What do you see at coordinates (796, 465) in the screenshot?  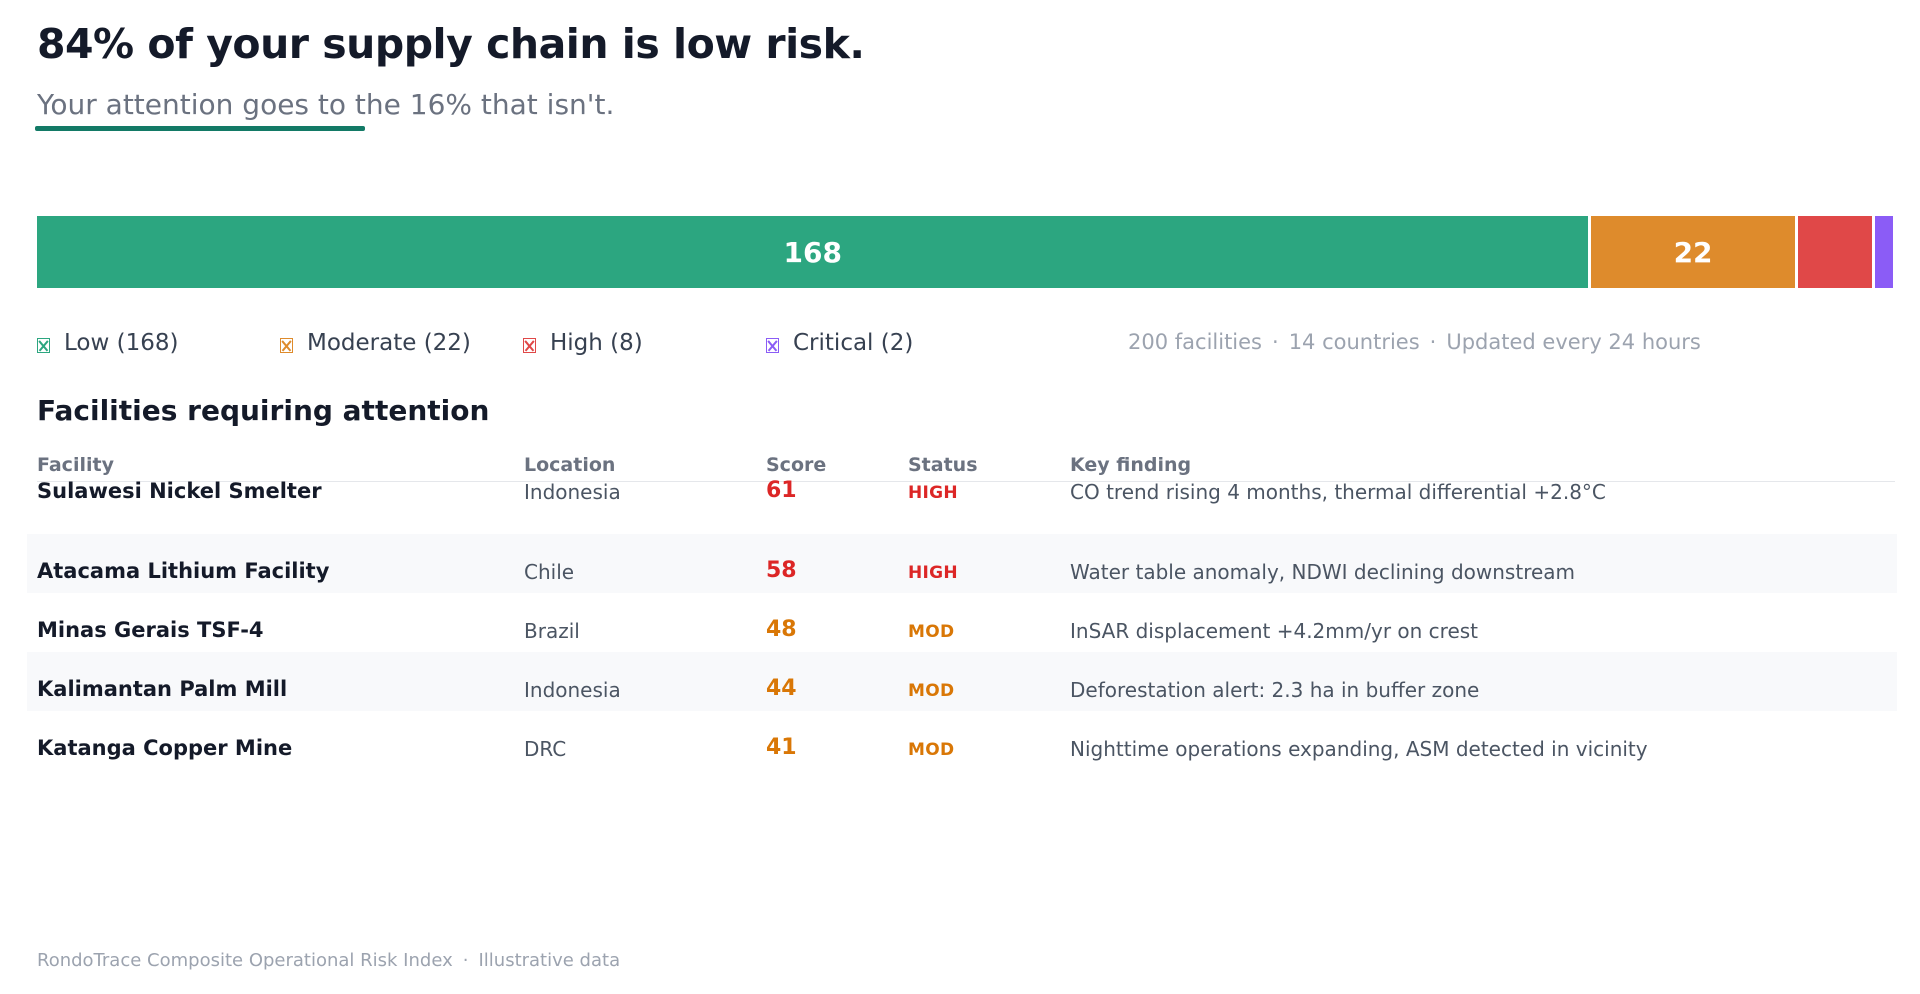 I see `column-header-score: Score` at bounding box center [796, 465].